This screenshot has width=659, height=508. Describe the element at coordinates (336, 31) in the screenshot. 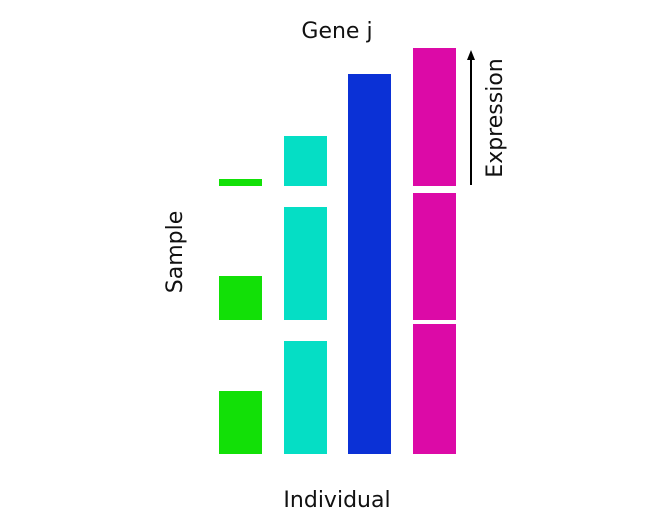

I see `title-gene-j: Gene j` at that location.